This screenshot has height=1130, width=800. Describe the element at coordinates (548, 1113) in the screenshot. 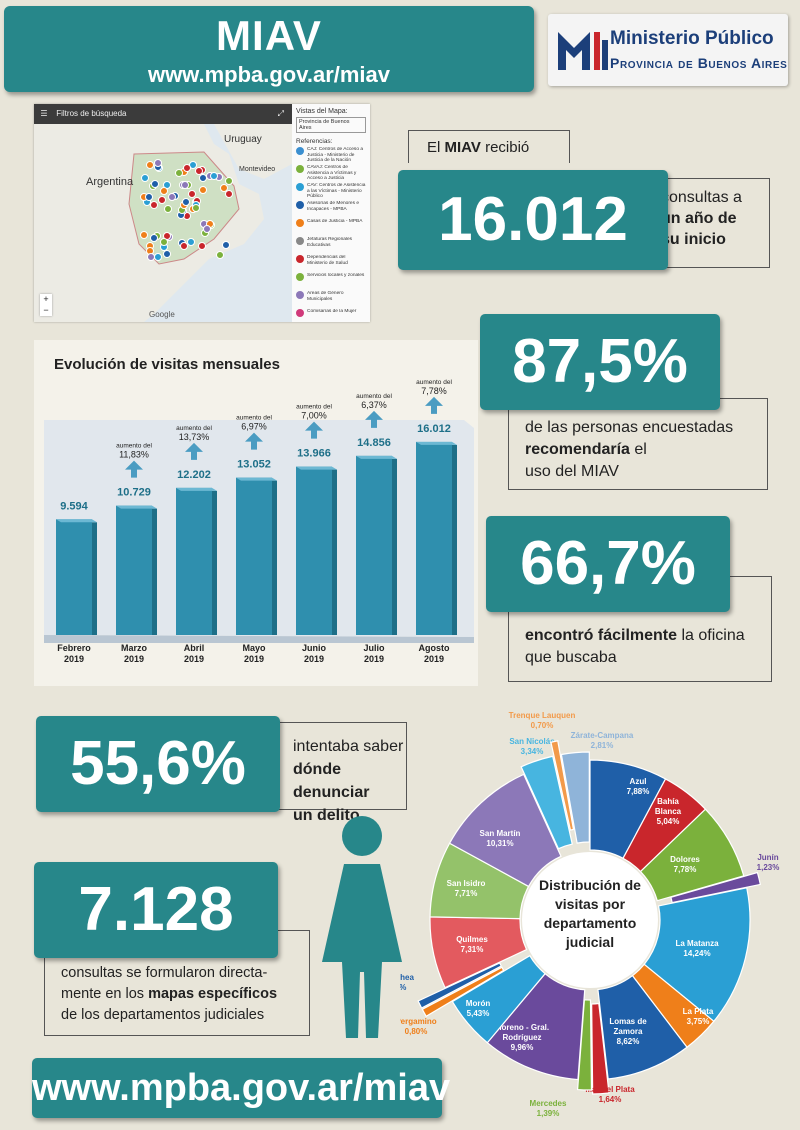

I see `pie-slice-value: 1,39%` at that location.